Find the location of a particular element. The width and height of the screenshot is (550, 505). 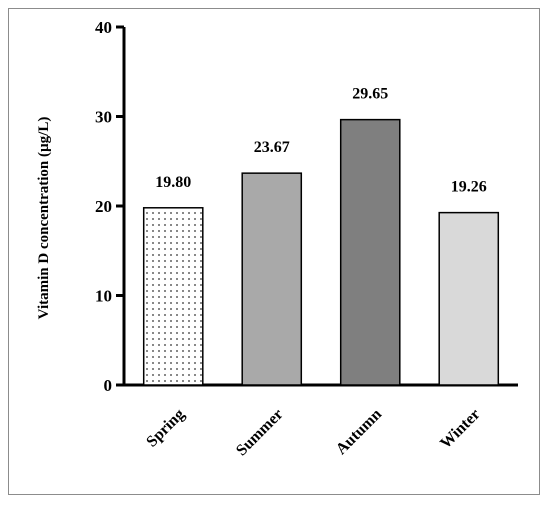

bar-spring is located at coordinates (173, 296).